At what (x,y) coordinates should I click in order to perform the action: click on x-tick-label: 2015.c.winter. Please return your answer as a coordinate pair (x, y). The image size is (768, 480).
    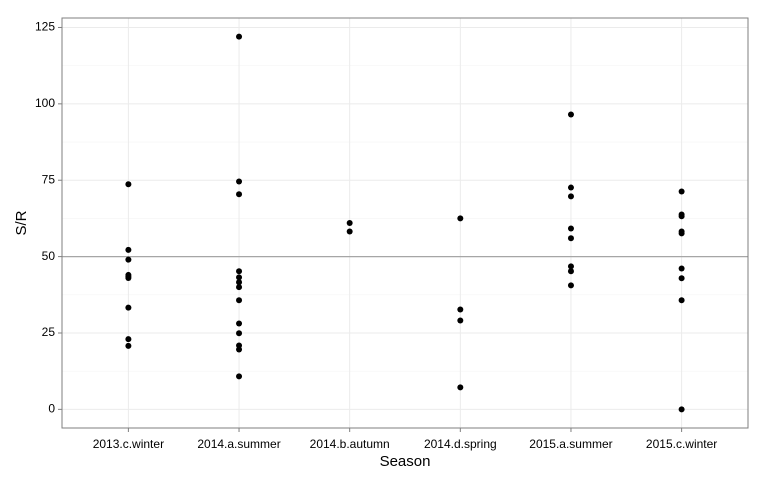
    Looking at the image, I should click on (681, 444).